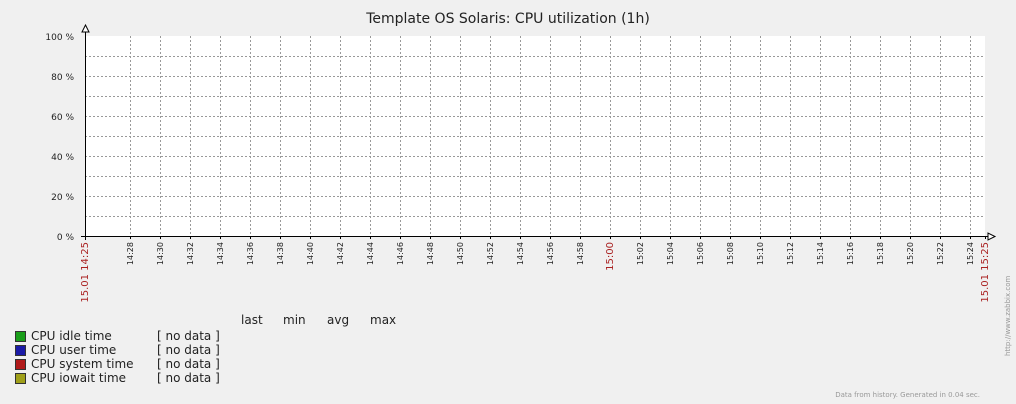  I want to click on x-axis-tick-label: 14:46, so click(400, 253).